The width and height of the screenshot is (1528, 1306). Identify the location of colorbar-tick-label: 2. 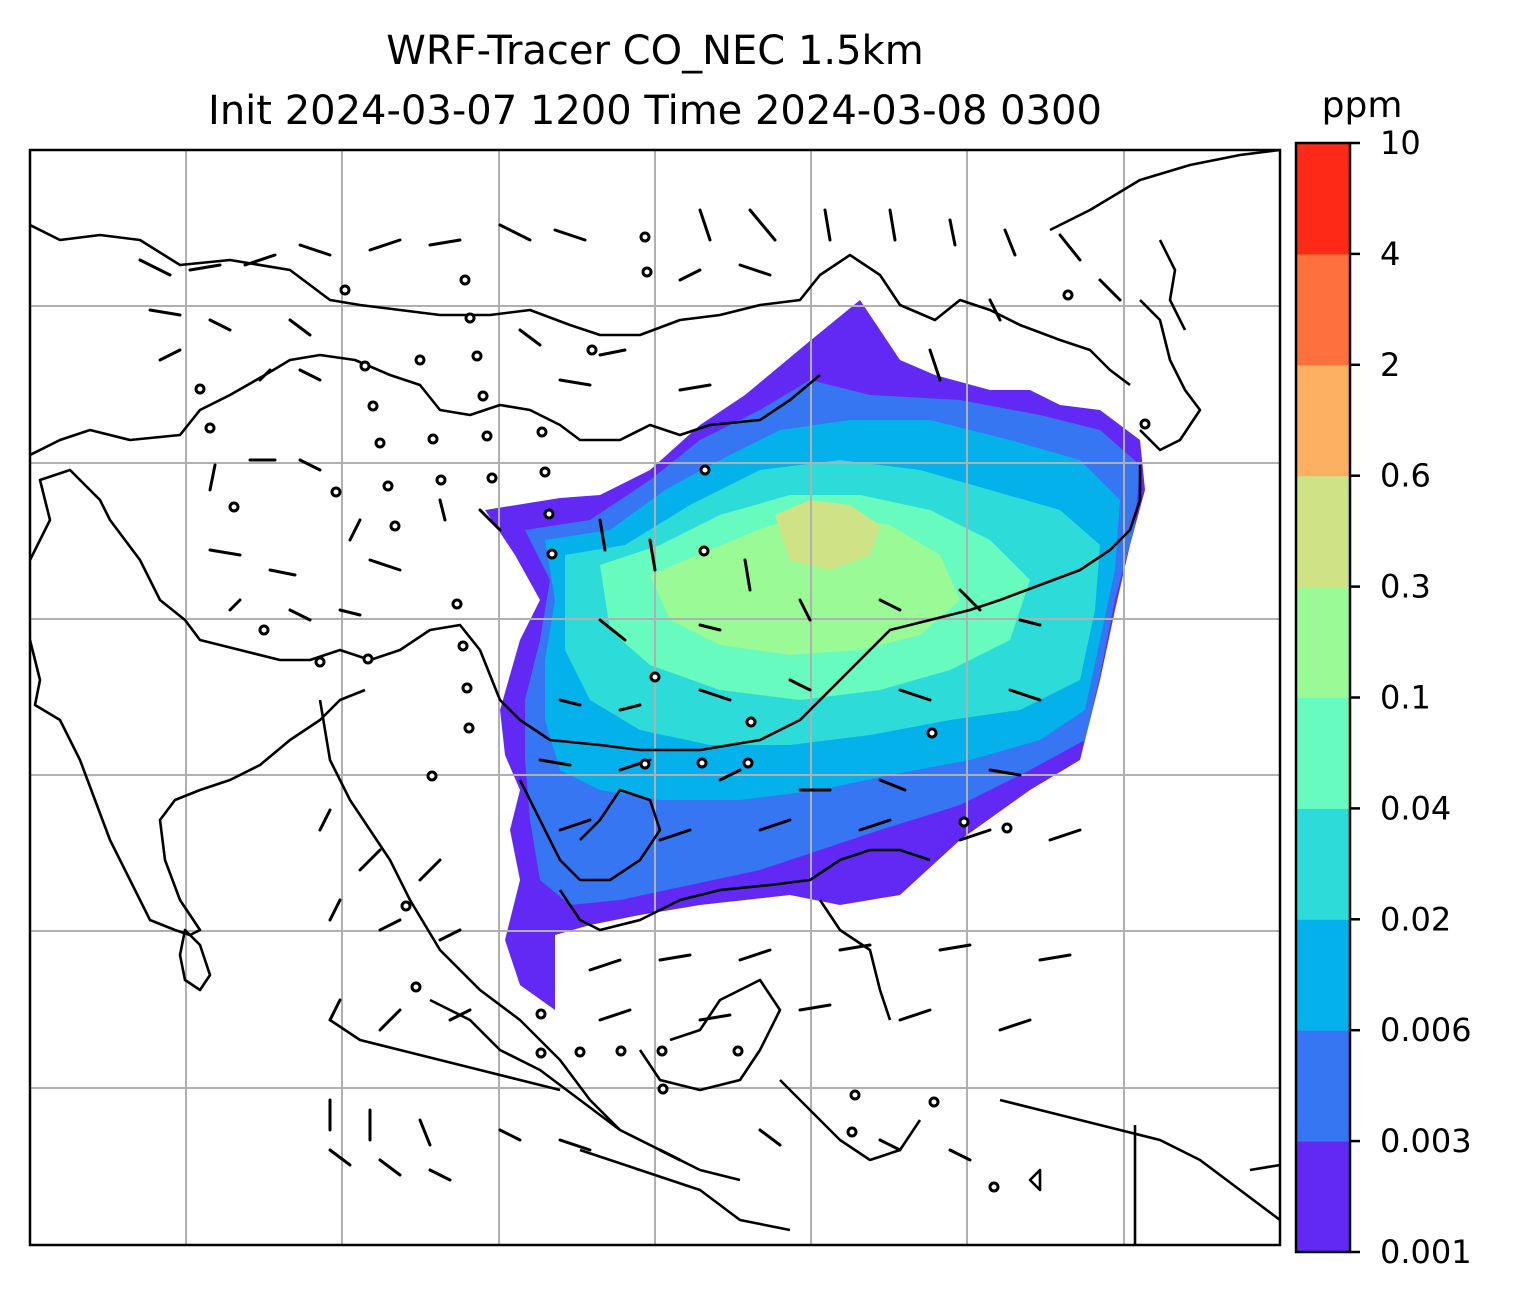
(1390, 365).